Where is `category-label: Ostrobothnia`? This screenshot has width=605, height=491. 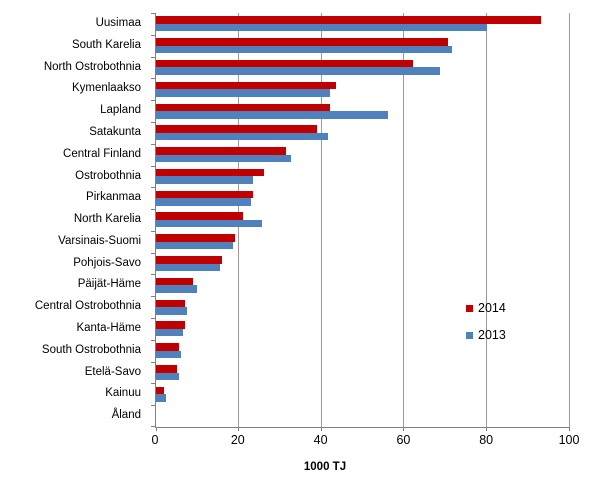 category-label: Ostrobothnia is located at coordinates (108, 175).